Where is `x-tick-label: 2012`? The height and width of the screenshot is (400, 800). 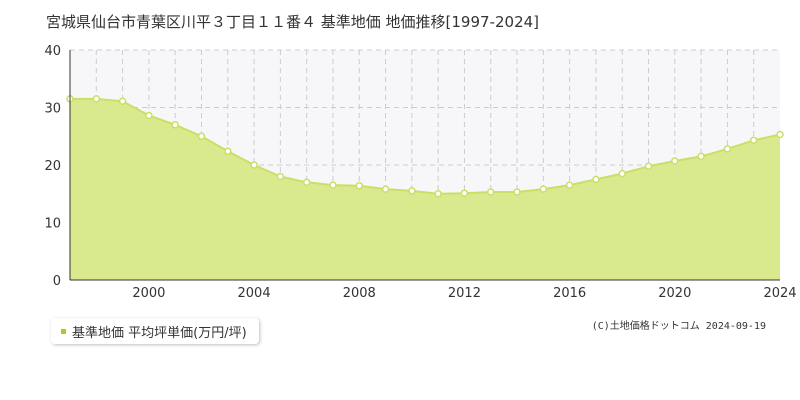 x-tick-label: 2012 is located at coordinates (464, 293).